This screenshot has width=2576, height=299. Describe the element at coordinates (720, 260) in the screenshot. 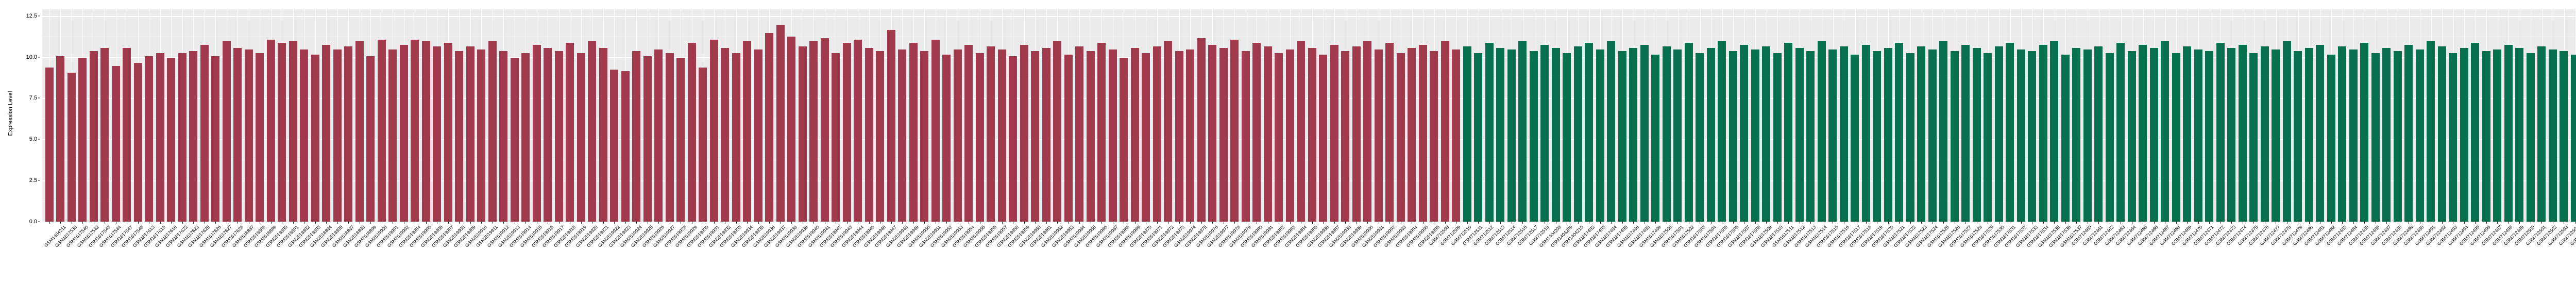

I see `x-axis-label-slot: GSM2519932` at that location.